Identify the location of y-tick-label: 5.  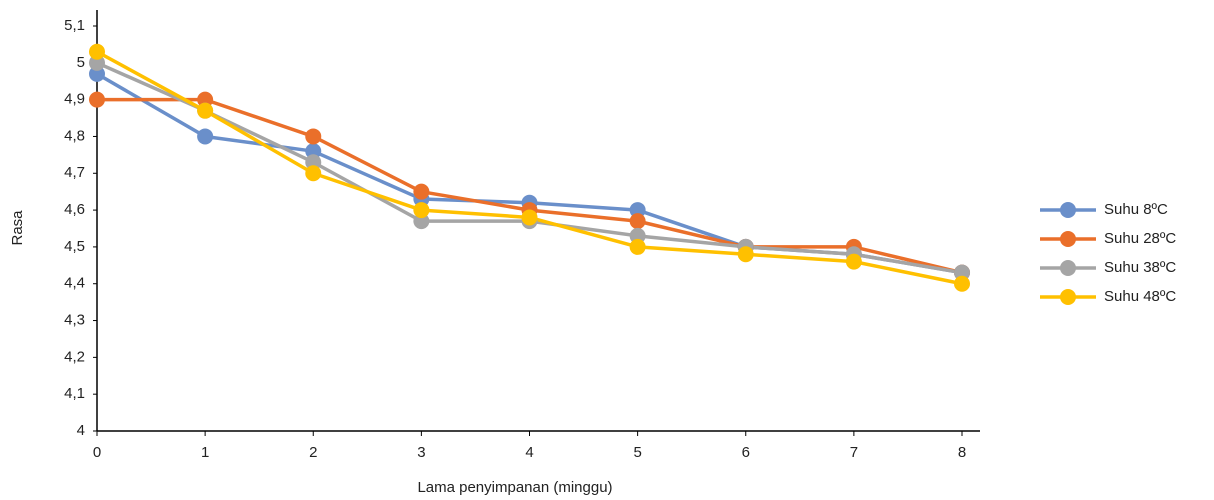
(81, 62).